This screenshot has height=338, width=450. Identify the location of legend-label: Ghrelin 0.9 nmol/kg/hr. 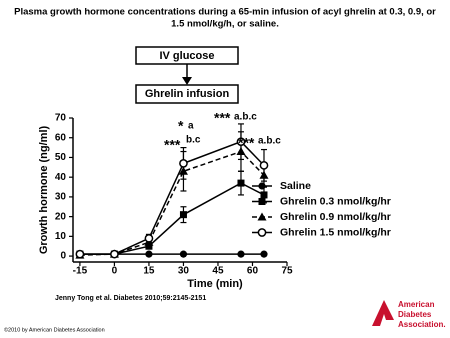
(335, 217).